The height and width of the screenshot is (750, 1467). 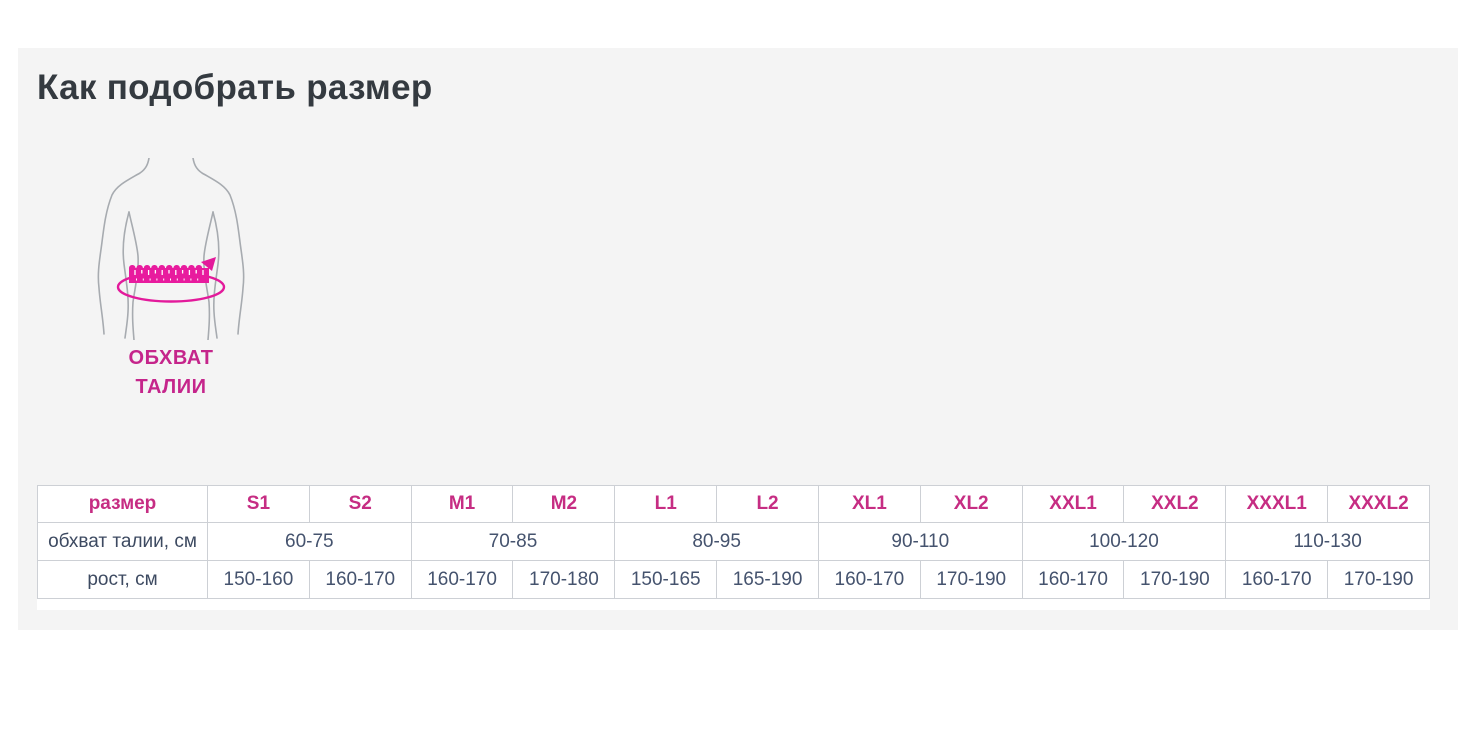 What do you see at coordinates (171, 387) in the screenshot?
I see `figure-caption-line2: ТАЛИИ` at bounding box center [171, 387].